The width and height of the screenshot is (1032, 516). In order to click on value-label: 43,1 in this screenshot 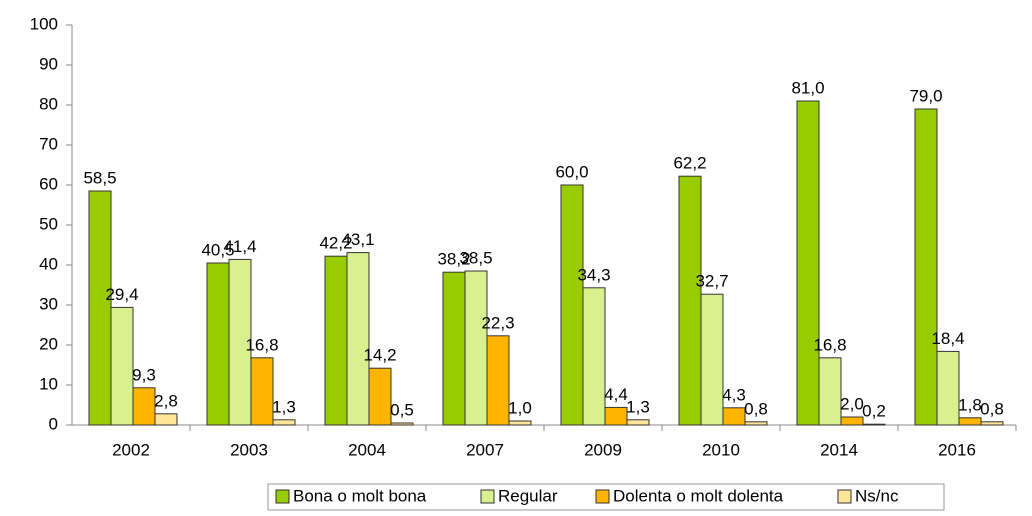, I will do `click(357, 239)`.